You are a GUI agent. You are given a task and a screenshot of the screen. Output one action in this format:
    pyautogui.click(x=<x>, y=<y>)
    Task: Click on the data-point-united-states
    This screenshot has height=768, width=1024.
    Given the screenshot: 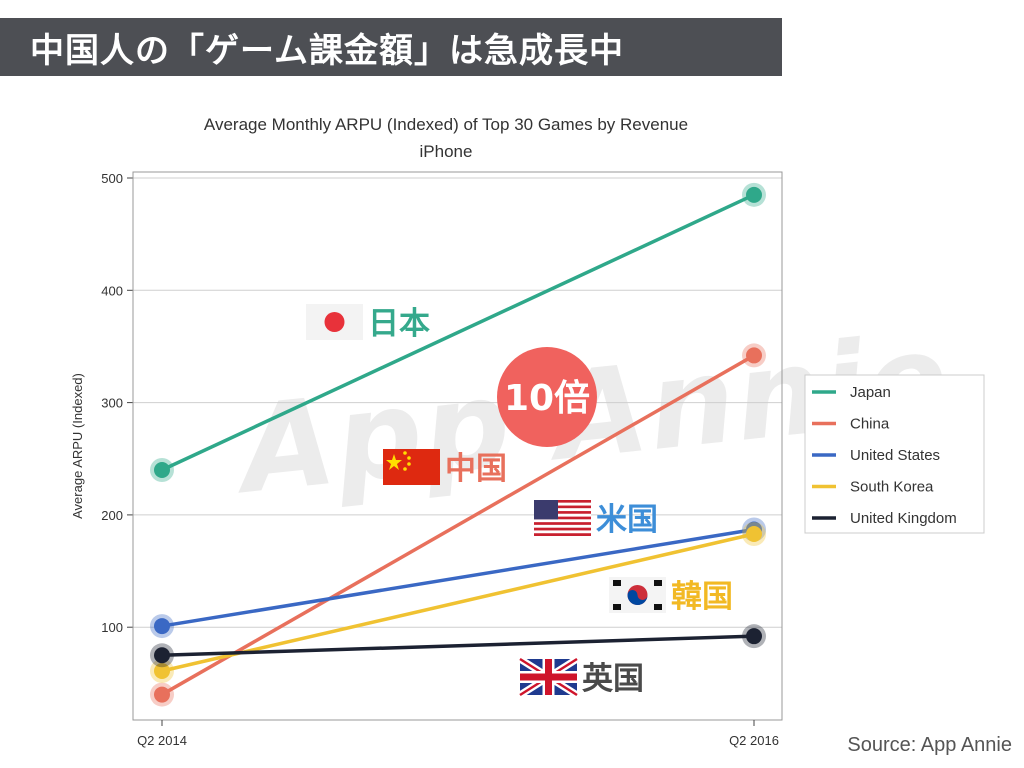 What is the action you would take?
    pyautogui.click(x=162, y=626)
    